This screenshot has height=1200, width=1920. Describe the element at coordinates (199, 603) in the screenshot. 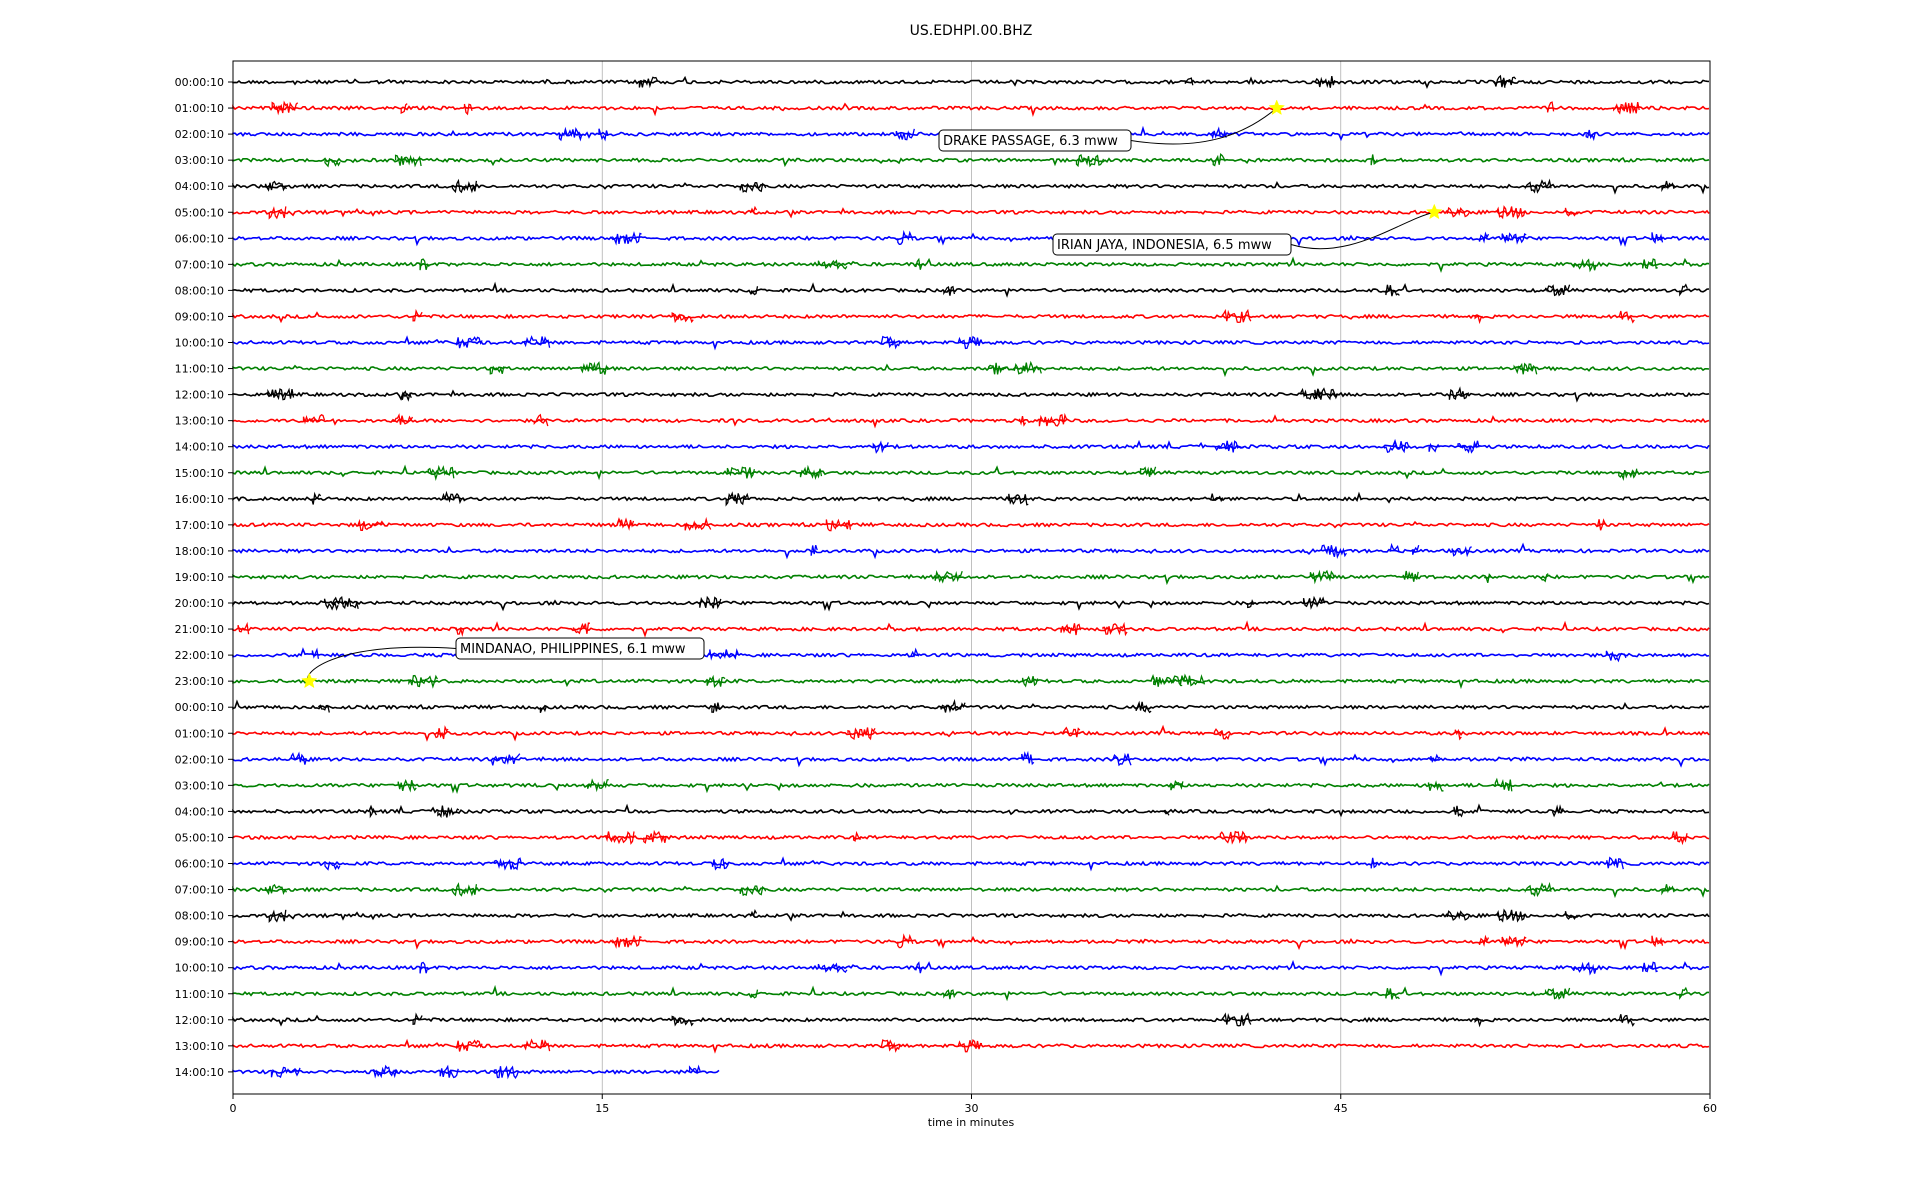

I see `row-label: 20:00:10` at that location.